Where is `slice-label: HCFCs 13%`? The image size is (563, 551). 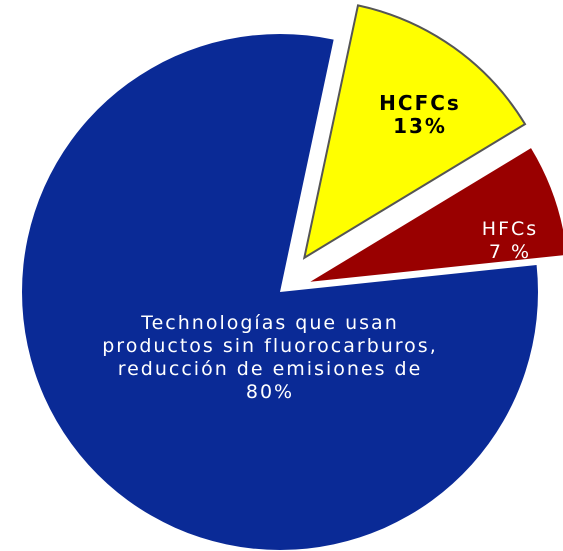
slice-label: HCFCs 13% is located at coordinates (420, 115).